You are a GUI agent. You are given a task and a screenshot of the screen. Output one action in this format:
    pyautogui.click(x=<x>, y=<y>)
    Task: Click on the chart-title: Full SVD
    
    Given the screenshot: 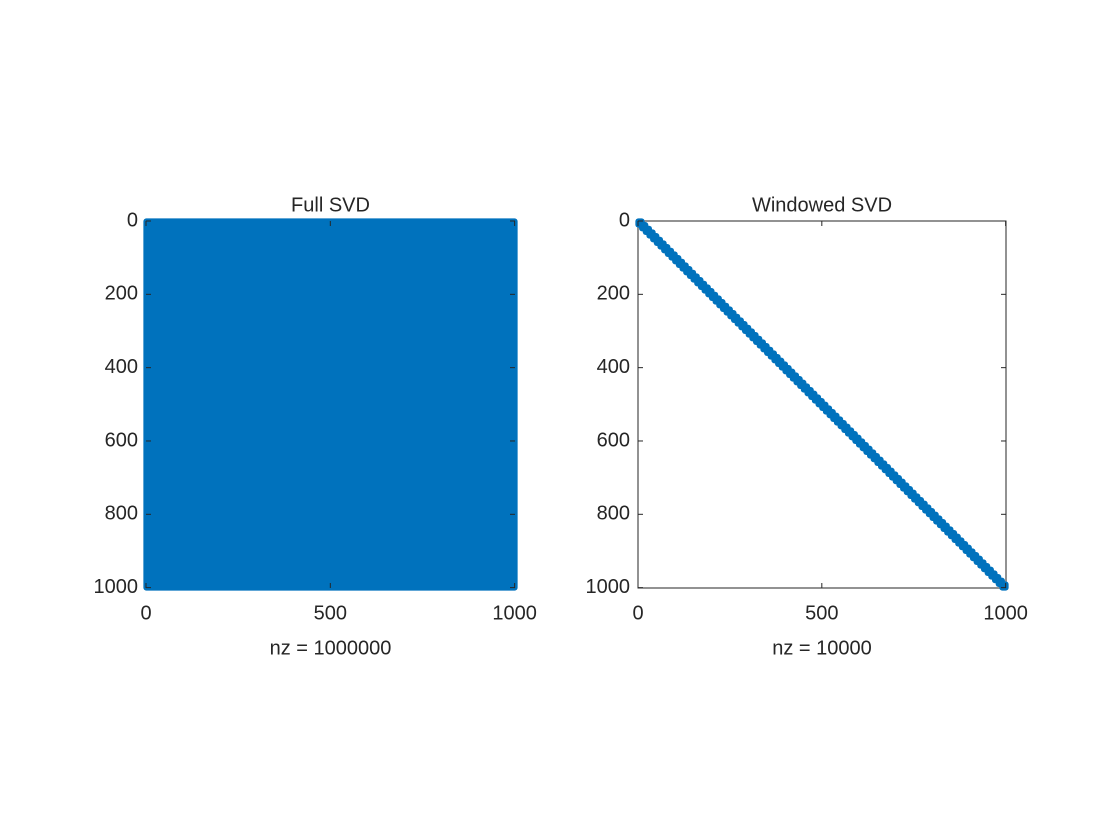 What is the action you would take?
    pyautogui.click(x=330, y=205)
    